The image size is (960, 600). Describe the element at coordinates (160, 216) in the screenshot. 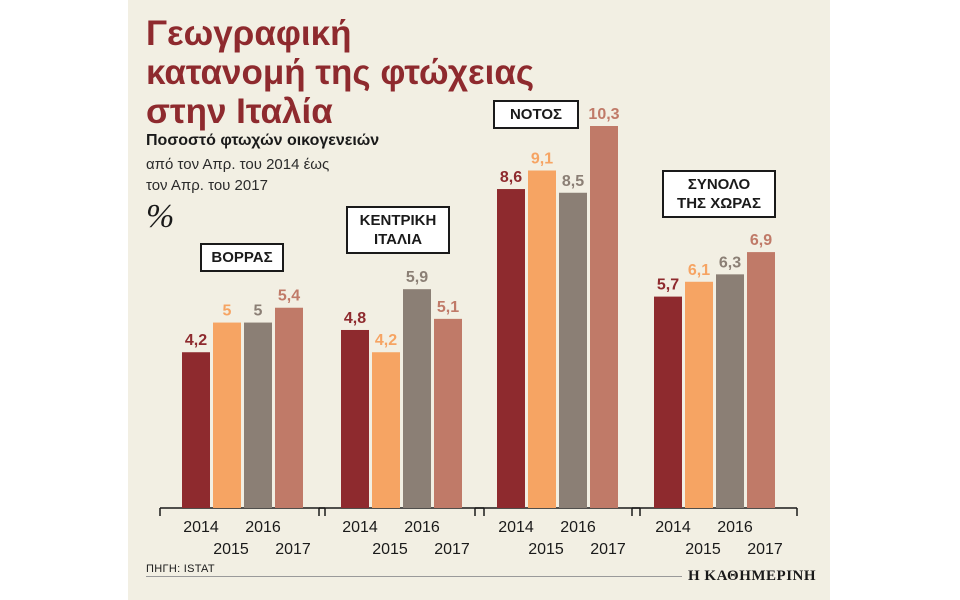

I see `unit-label: %` at that location.